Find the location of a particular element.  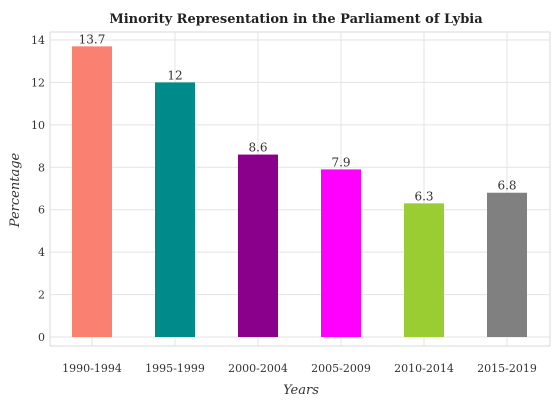

y-axis-ticks: 0 2 4 6 8 10 12 14 is located at coordinates (38, 189).